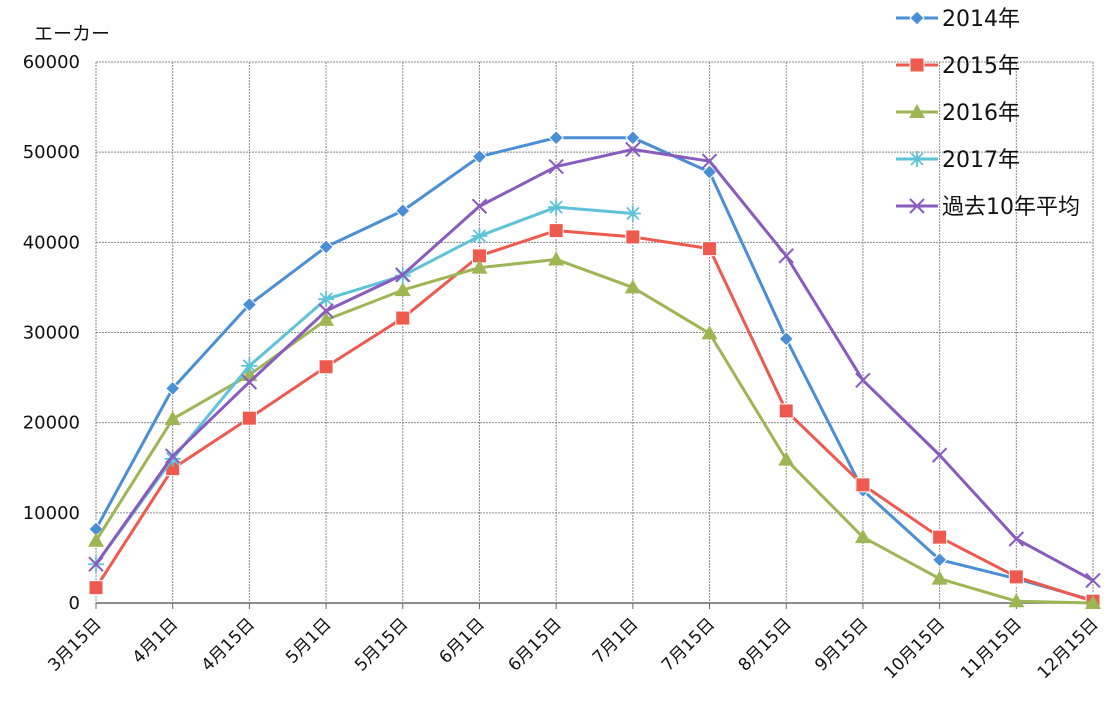  I want to click on legend-label: 2016年, so click(981, 113).